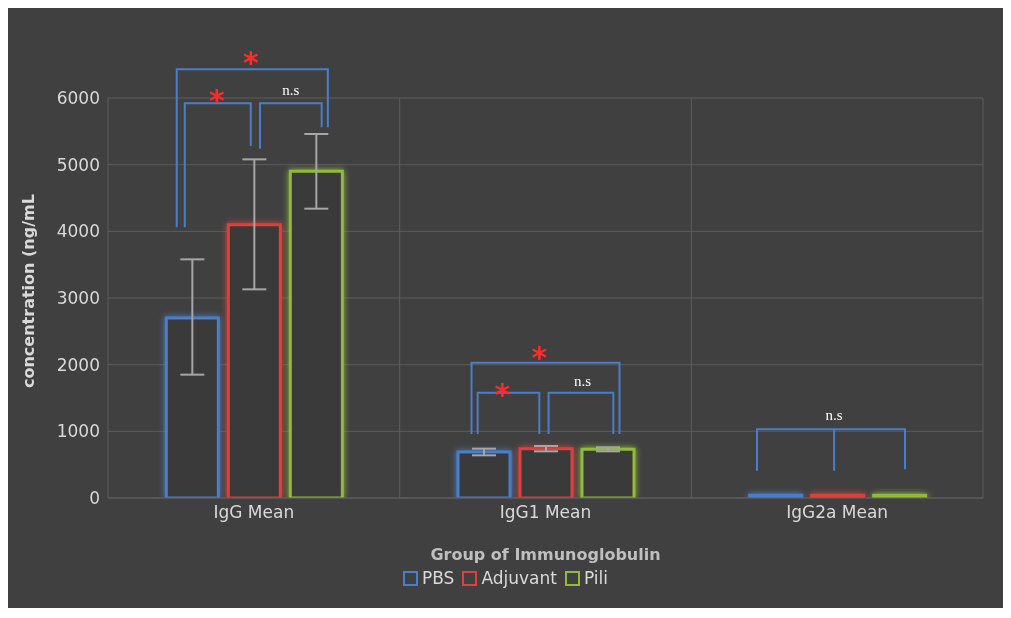  I want to click on text: n.s, so click(291, 90).